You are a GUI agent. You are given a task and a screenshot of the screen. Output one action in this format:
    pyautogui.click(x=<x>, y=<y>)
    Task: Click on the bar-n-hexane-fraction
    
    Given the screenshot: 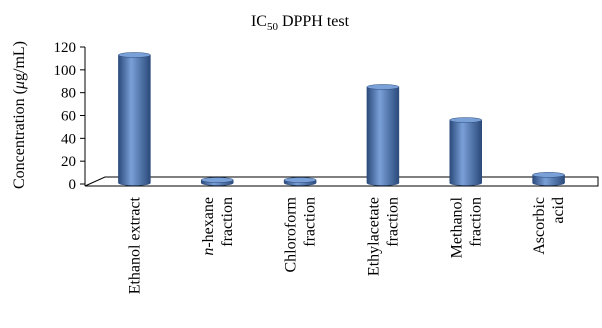 What is the action you would take?
    pyautogui.click(x=217, y=181)
    